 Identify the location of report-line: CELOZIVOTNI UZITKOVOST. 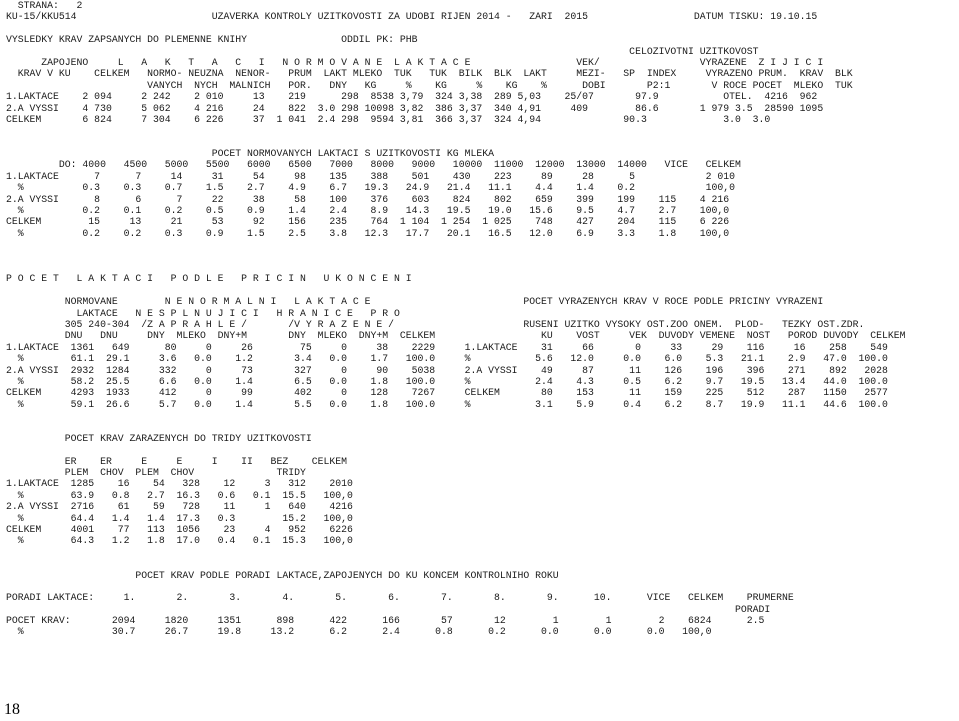
(382, 51).